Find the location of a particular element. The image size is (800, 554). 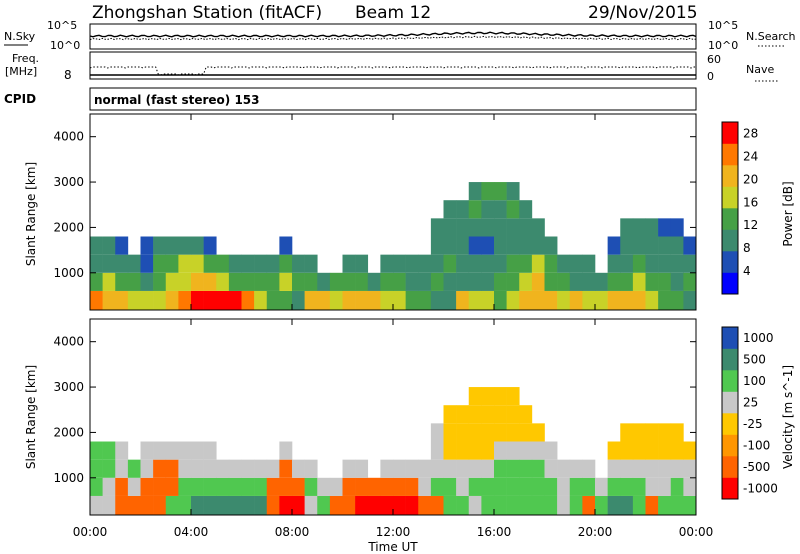

x-tick-label: 00:00 is located at coordinates (696, 532).